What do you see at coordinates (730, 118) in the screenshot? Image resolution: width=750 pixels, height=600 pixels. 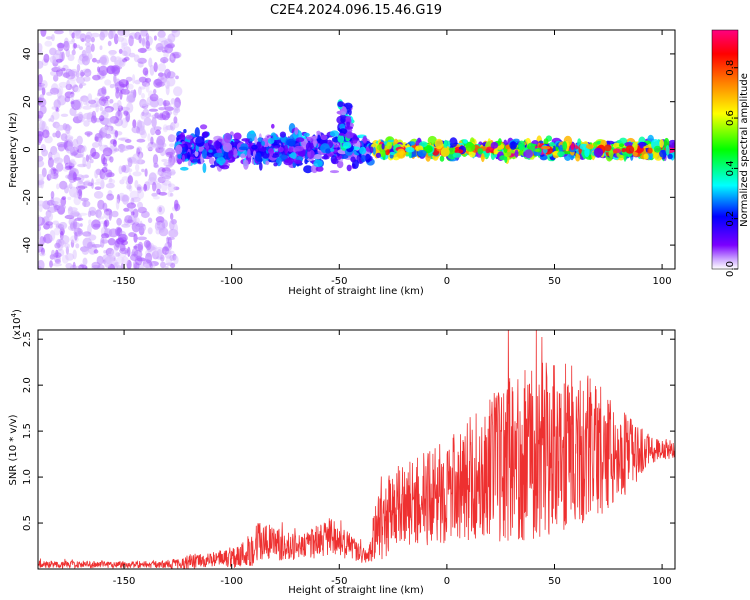 I see `colorbar-tick-label: 0.6` at bounding box center [730, 118].